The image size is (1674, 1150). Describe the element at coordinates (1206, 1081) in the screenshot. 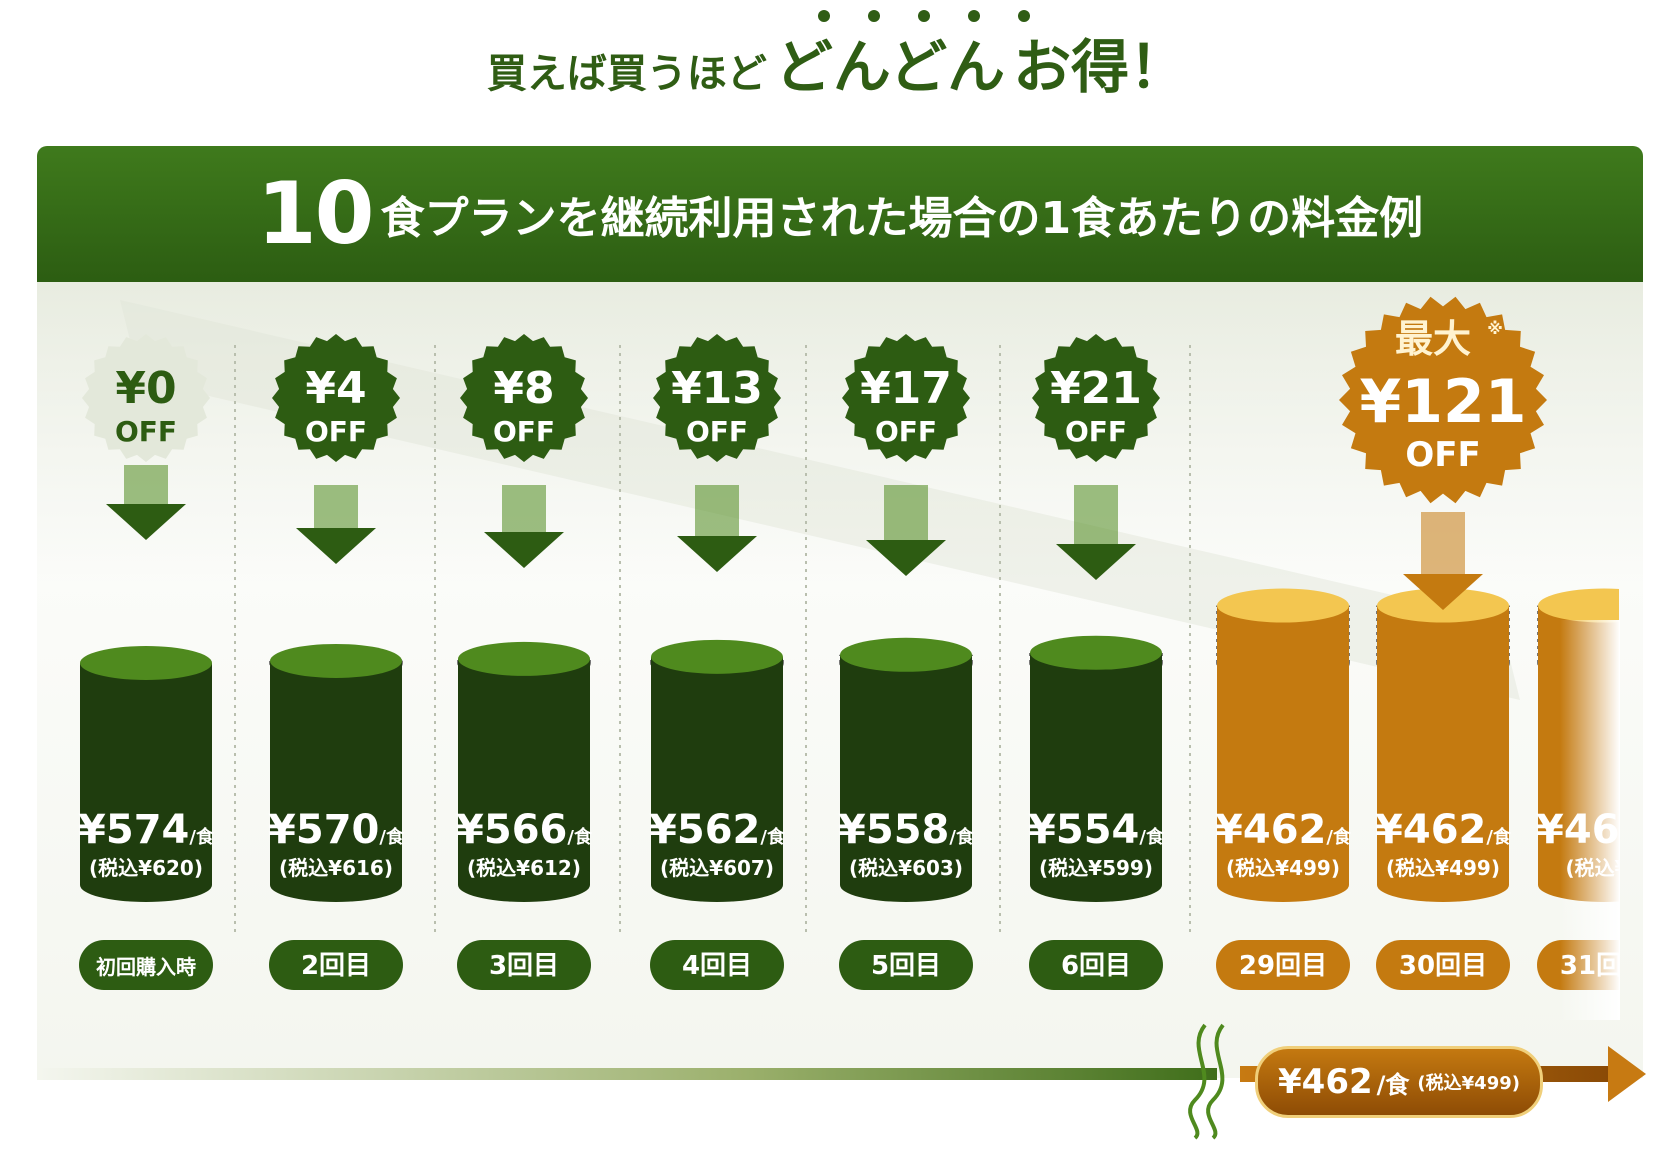

I see `break-squiggle-icon` at that location.